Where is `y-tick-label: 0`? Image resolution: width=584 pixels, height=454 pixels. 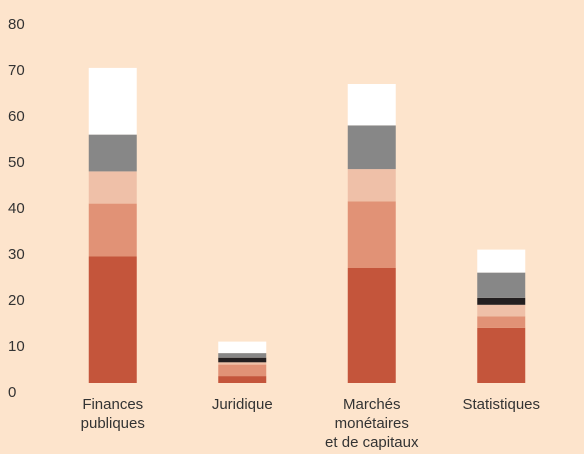
y-tick-label: 0 is located at coordinates (12, 392).